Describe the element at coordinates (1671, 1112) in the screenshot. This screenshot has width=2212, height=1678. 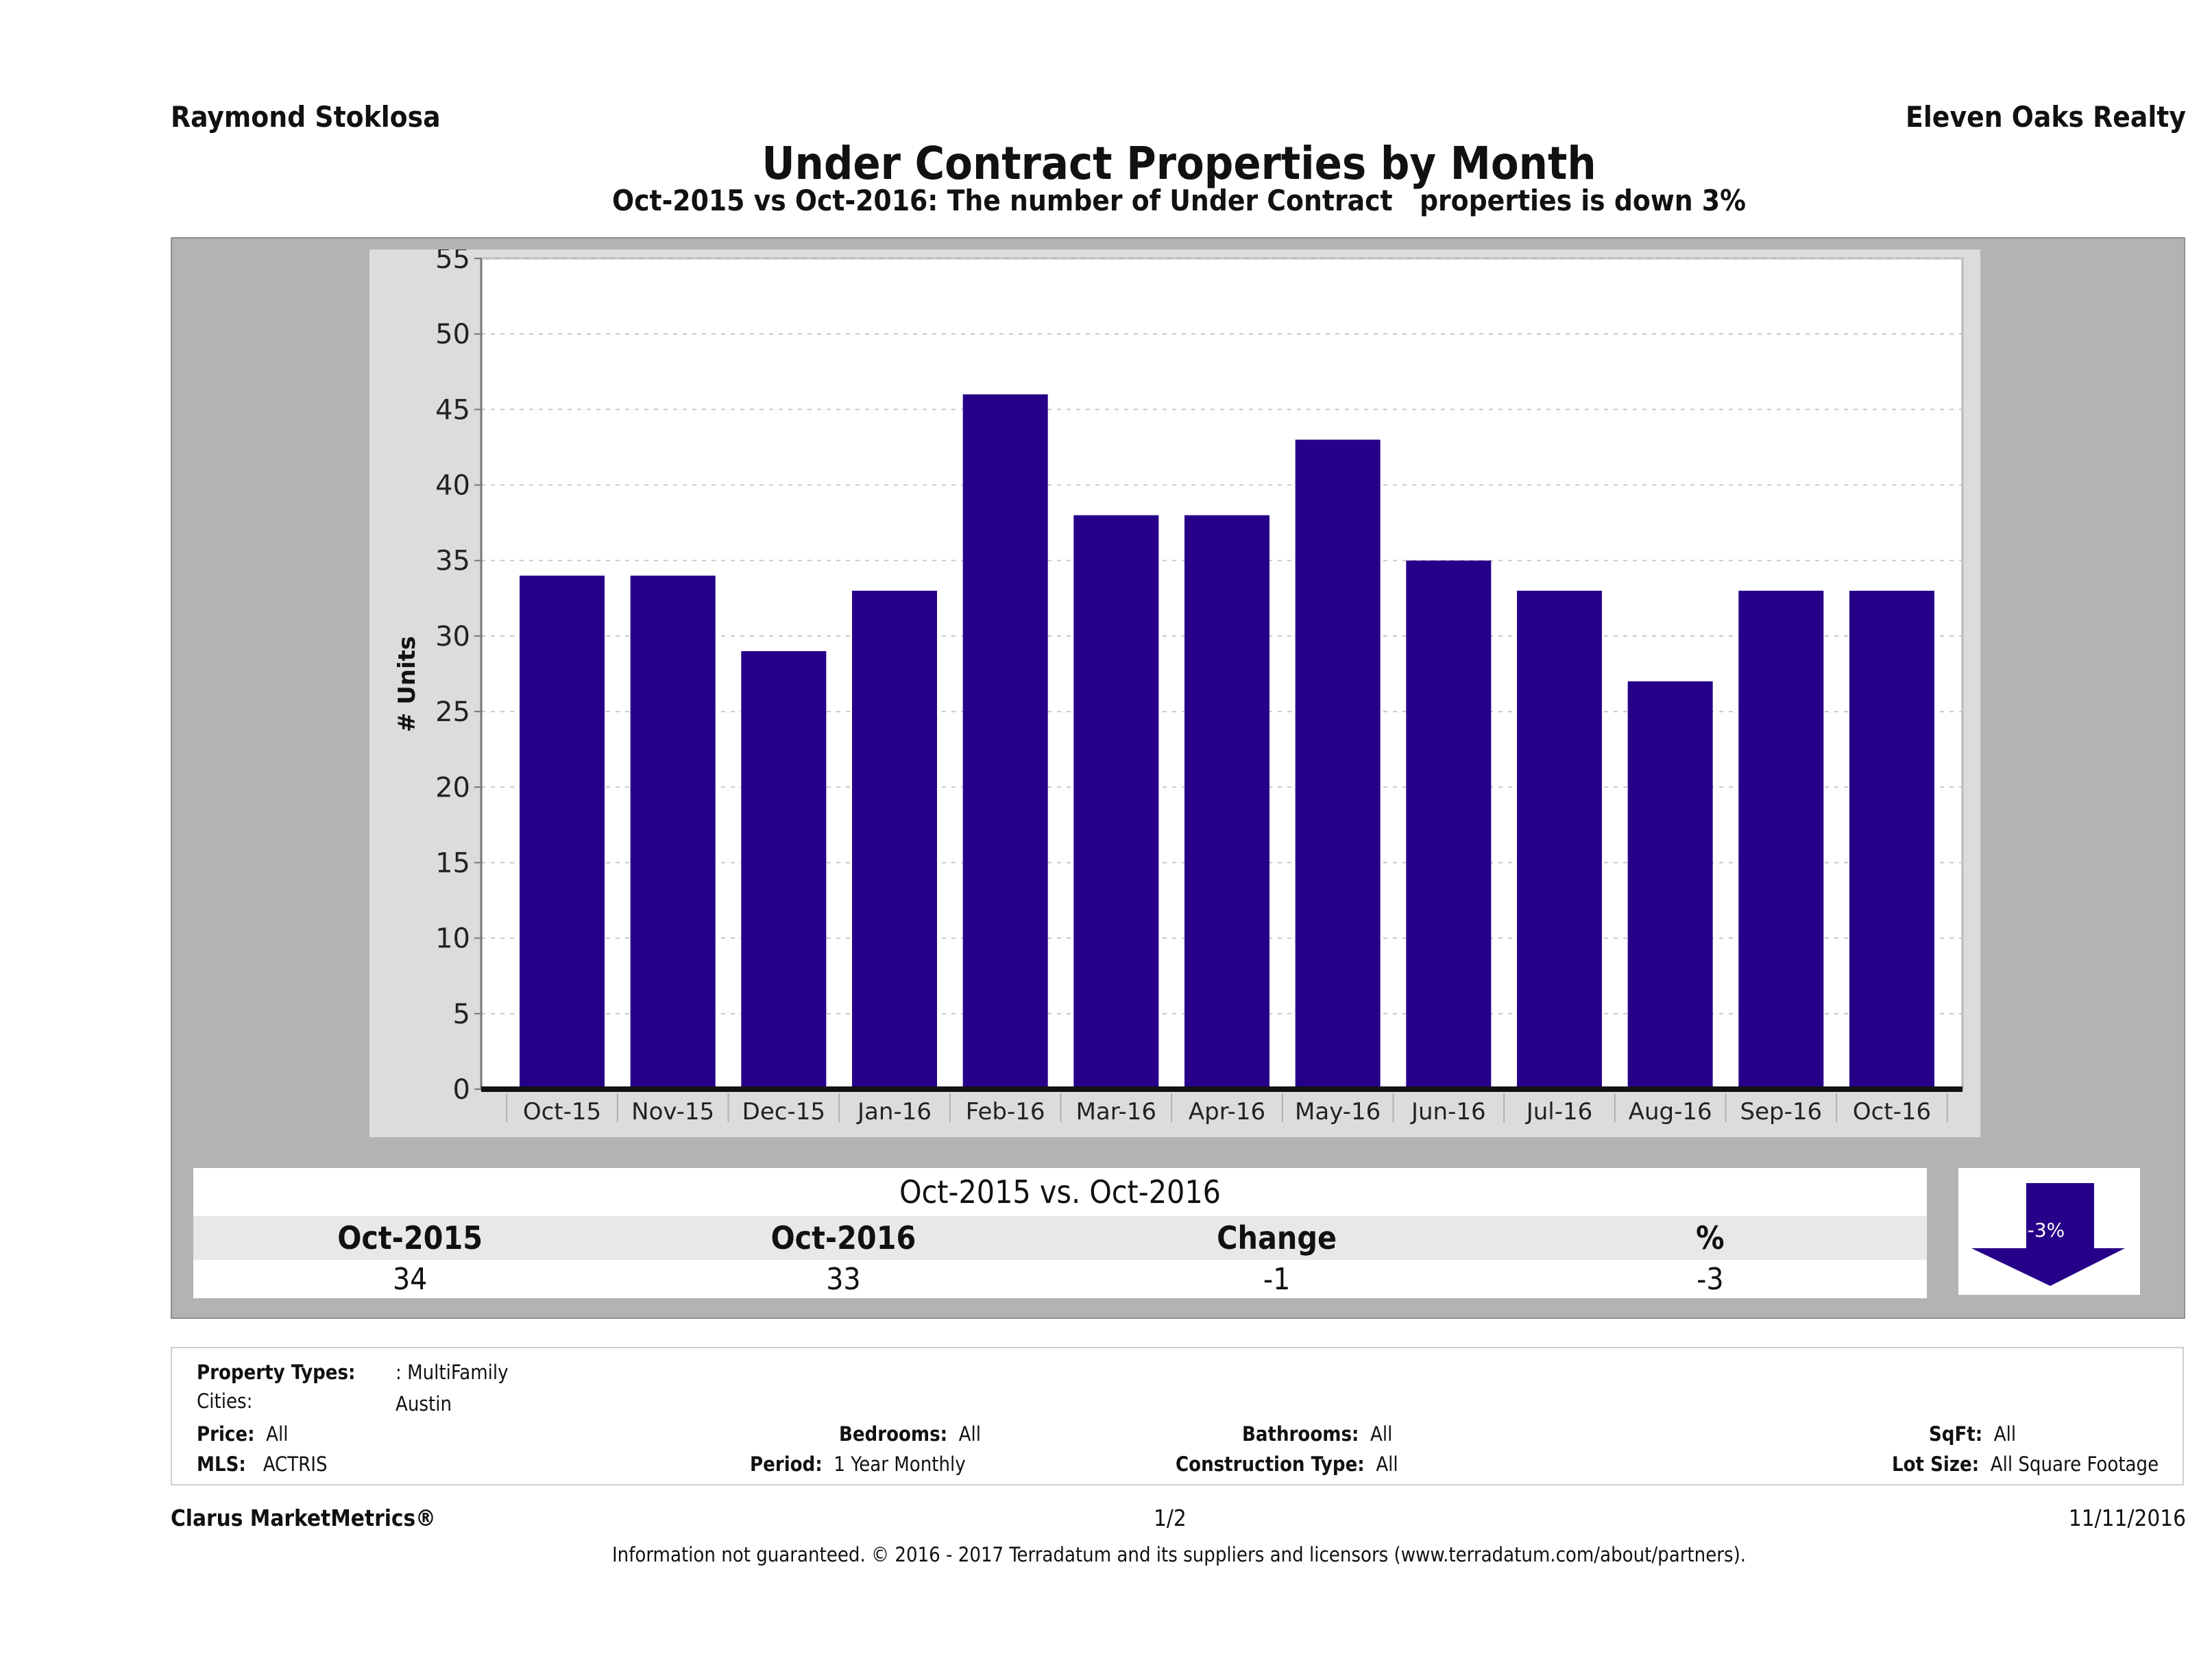
I see `x-tick-label: Aug-16` at that location.